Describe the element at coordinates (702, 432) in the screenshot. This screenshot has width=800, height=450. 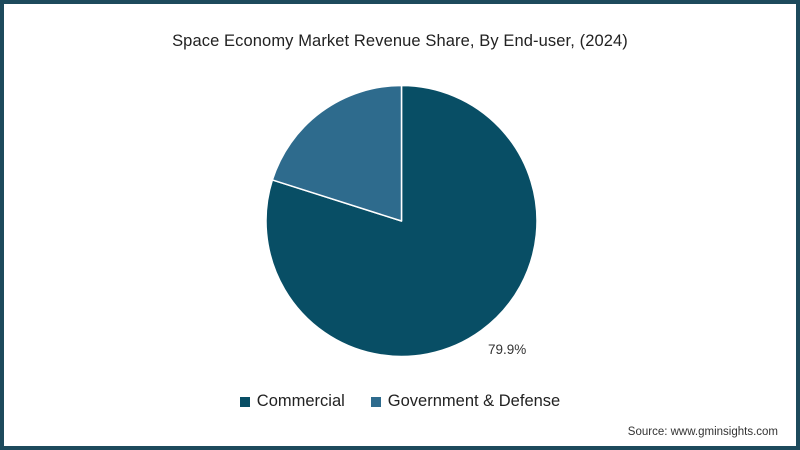
I see `source-credit: Source: www.gminsights.com` at that location.